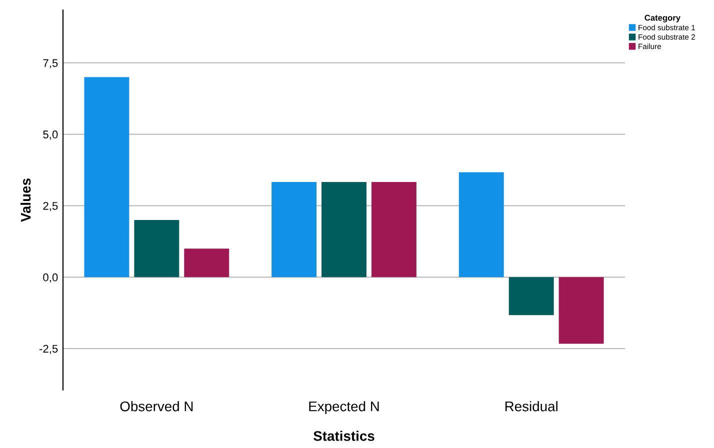 The height and width of the screenshot is (448, 714). Describe the element at coordinates (156, 406) in the screenshot. I see `x-tick-label: Observed N` at that location.